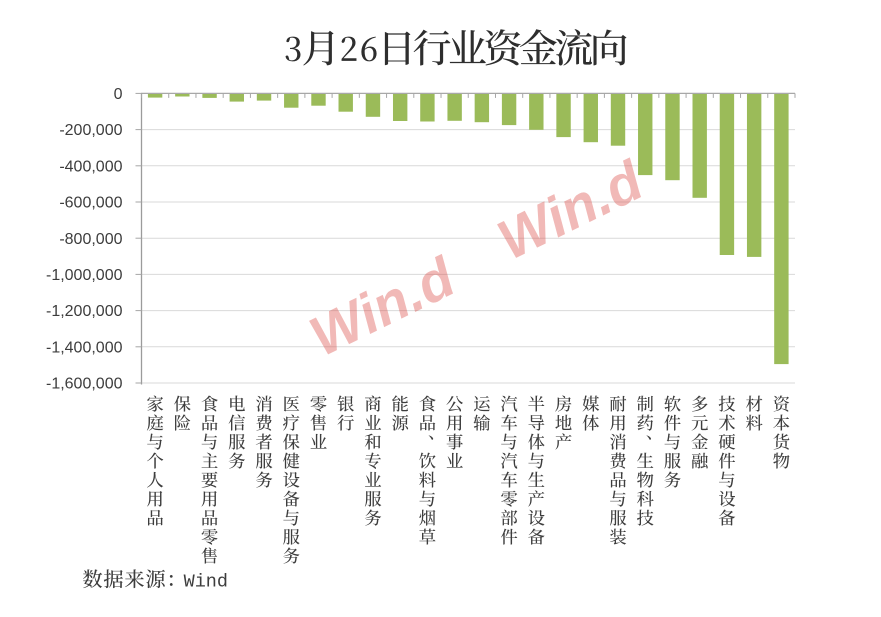  What do you see at coordinates (84, 275) in the screenshot?
I see `svg-text: -1,000,000` at bounding box center [84, 275].